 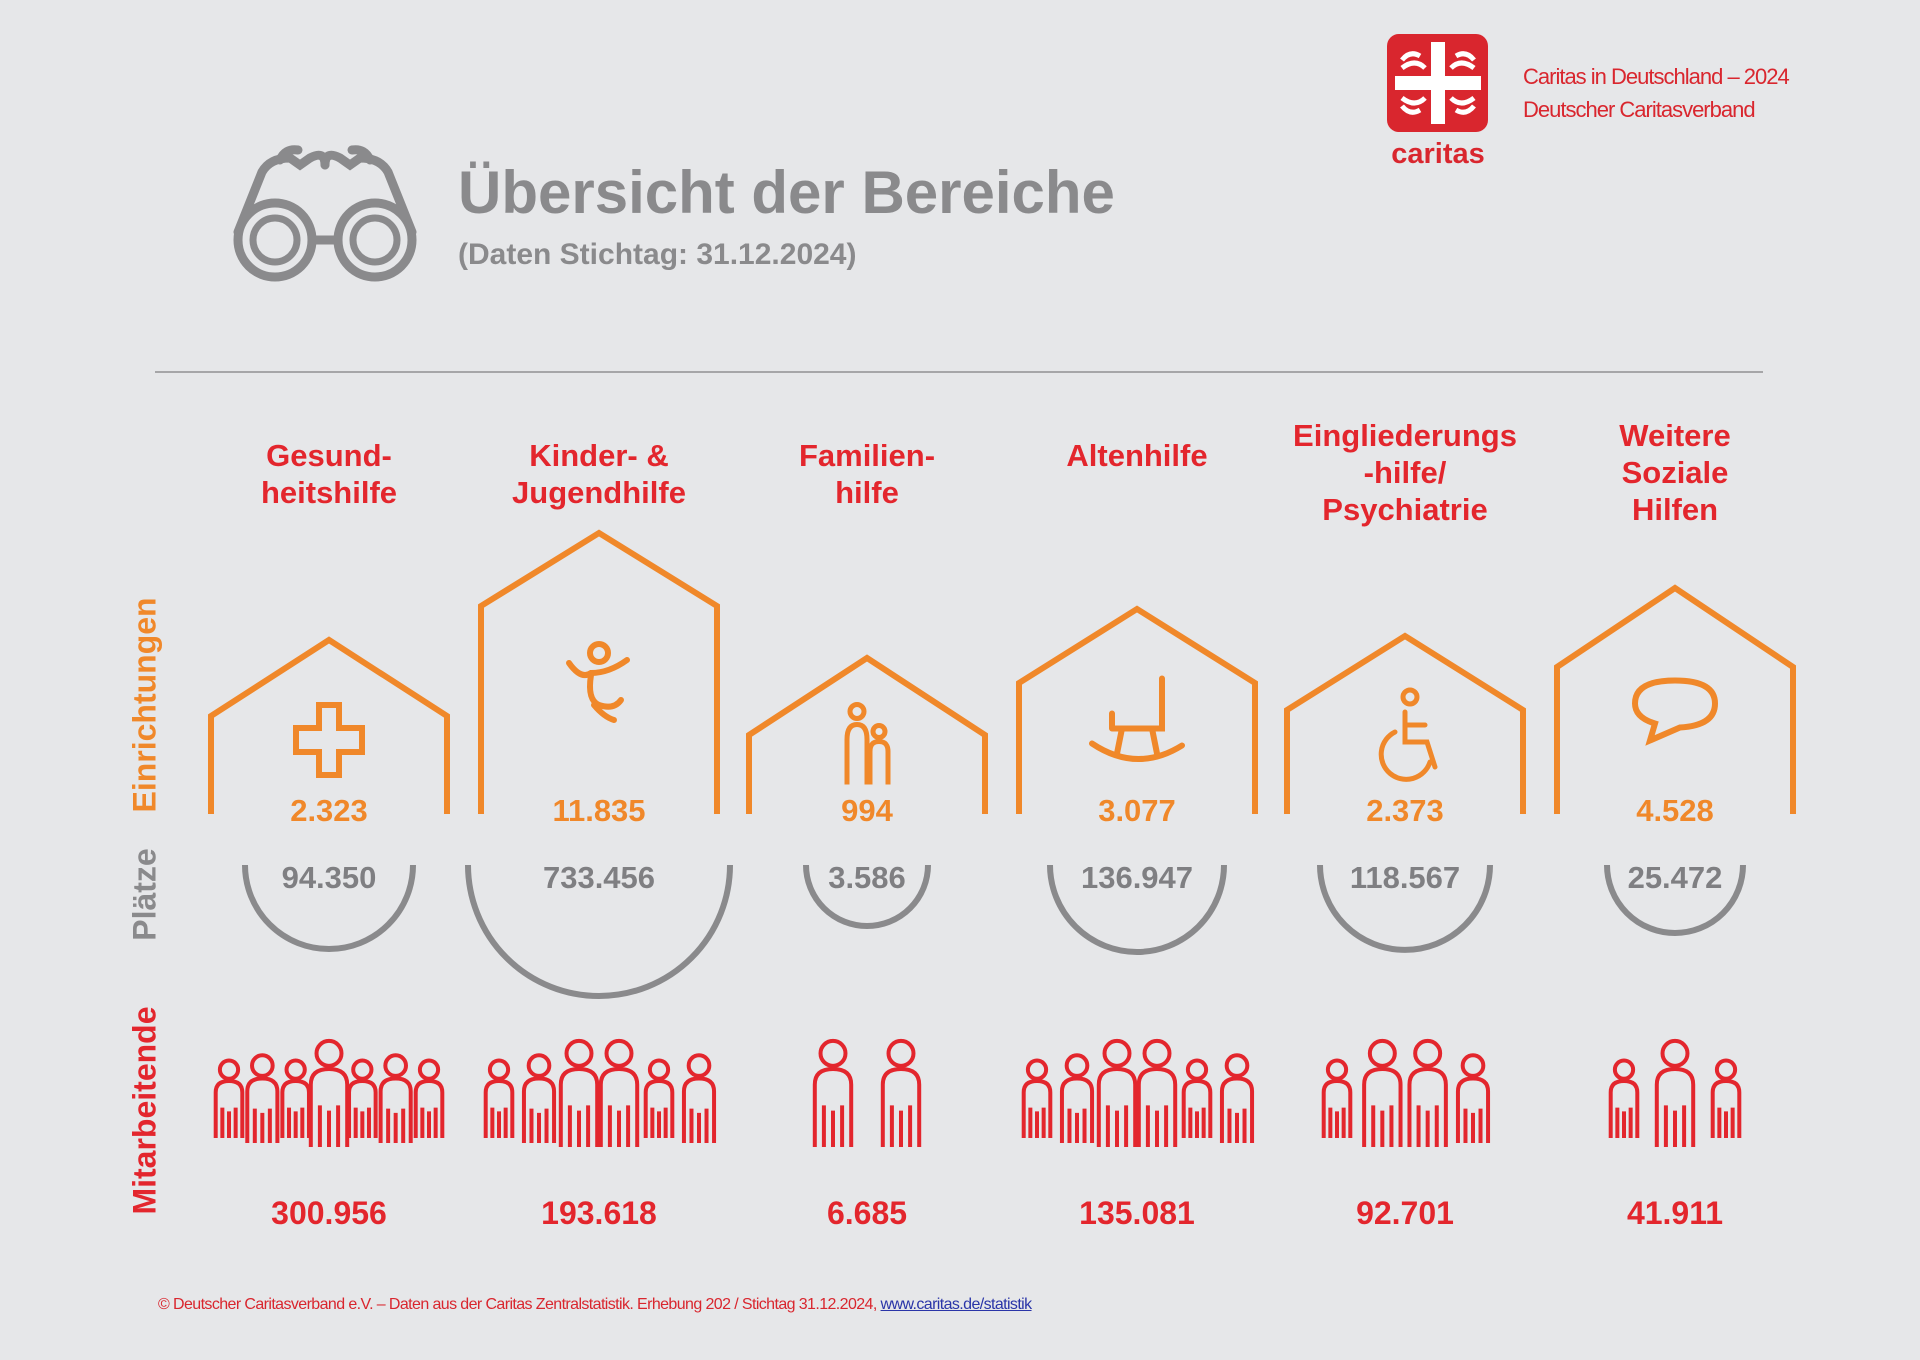 I want to click on page-subtitle: (Daten Stichtag: 31.12.2024), so click(x=657, y=254).